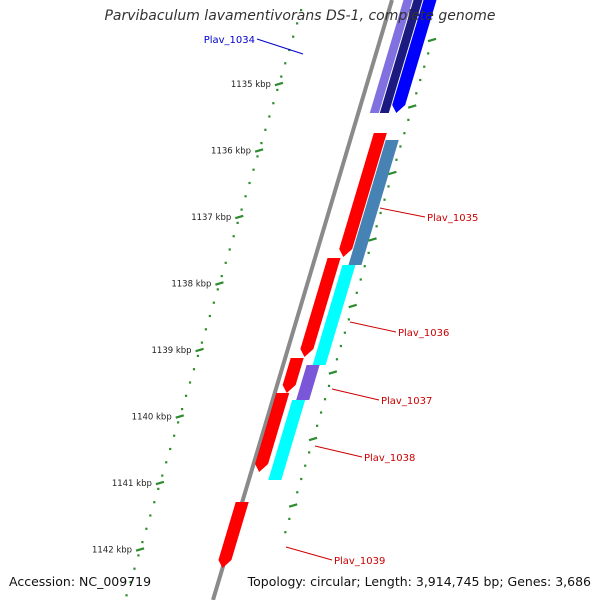 The width and height of the screenshot is (600, 600). Describe the element at coordinates (401, 56) in the screenshot. I see `gene-plav-1034-track-a` at that location.